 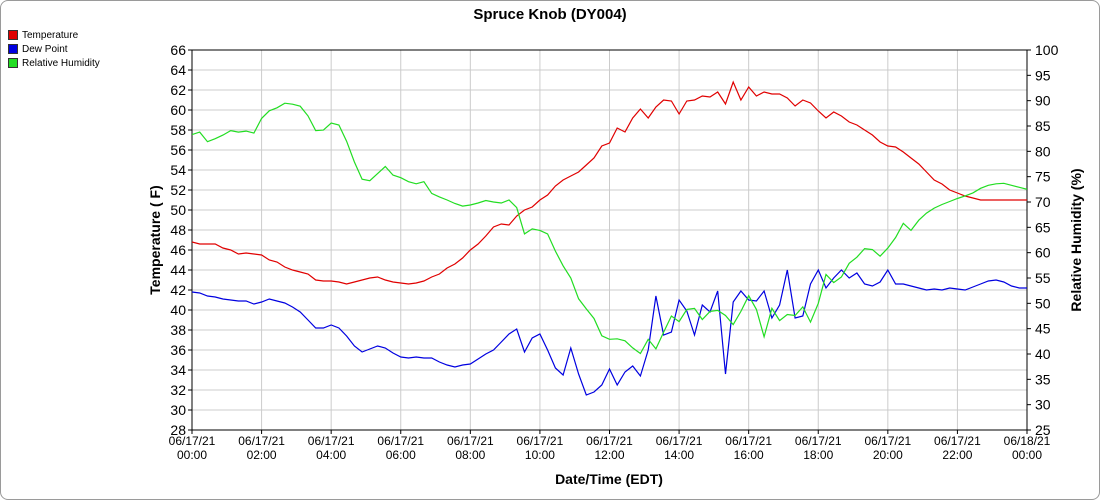 I want to click on y-left-tick-label: 52, so click(x=178, y=190).